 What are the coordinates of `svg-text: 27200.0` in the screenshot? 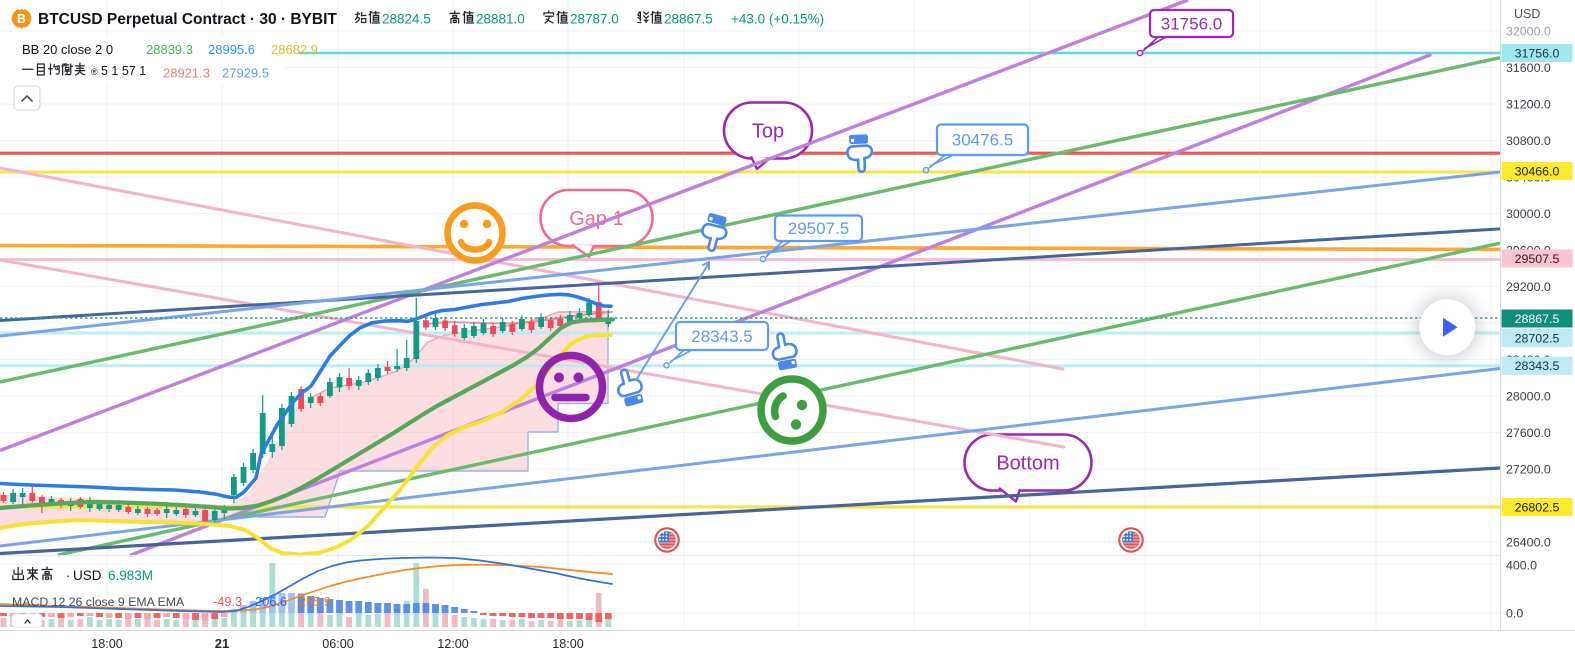 It's located at (1528, 469).